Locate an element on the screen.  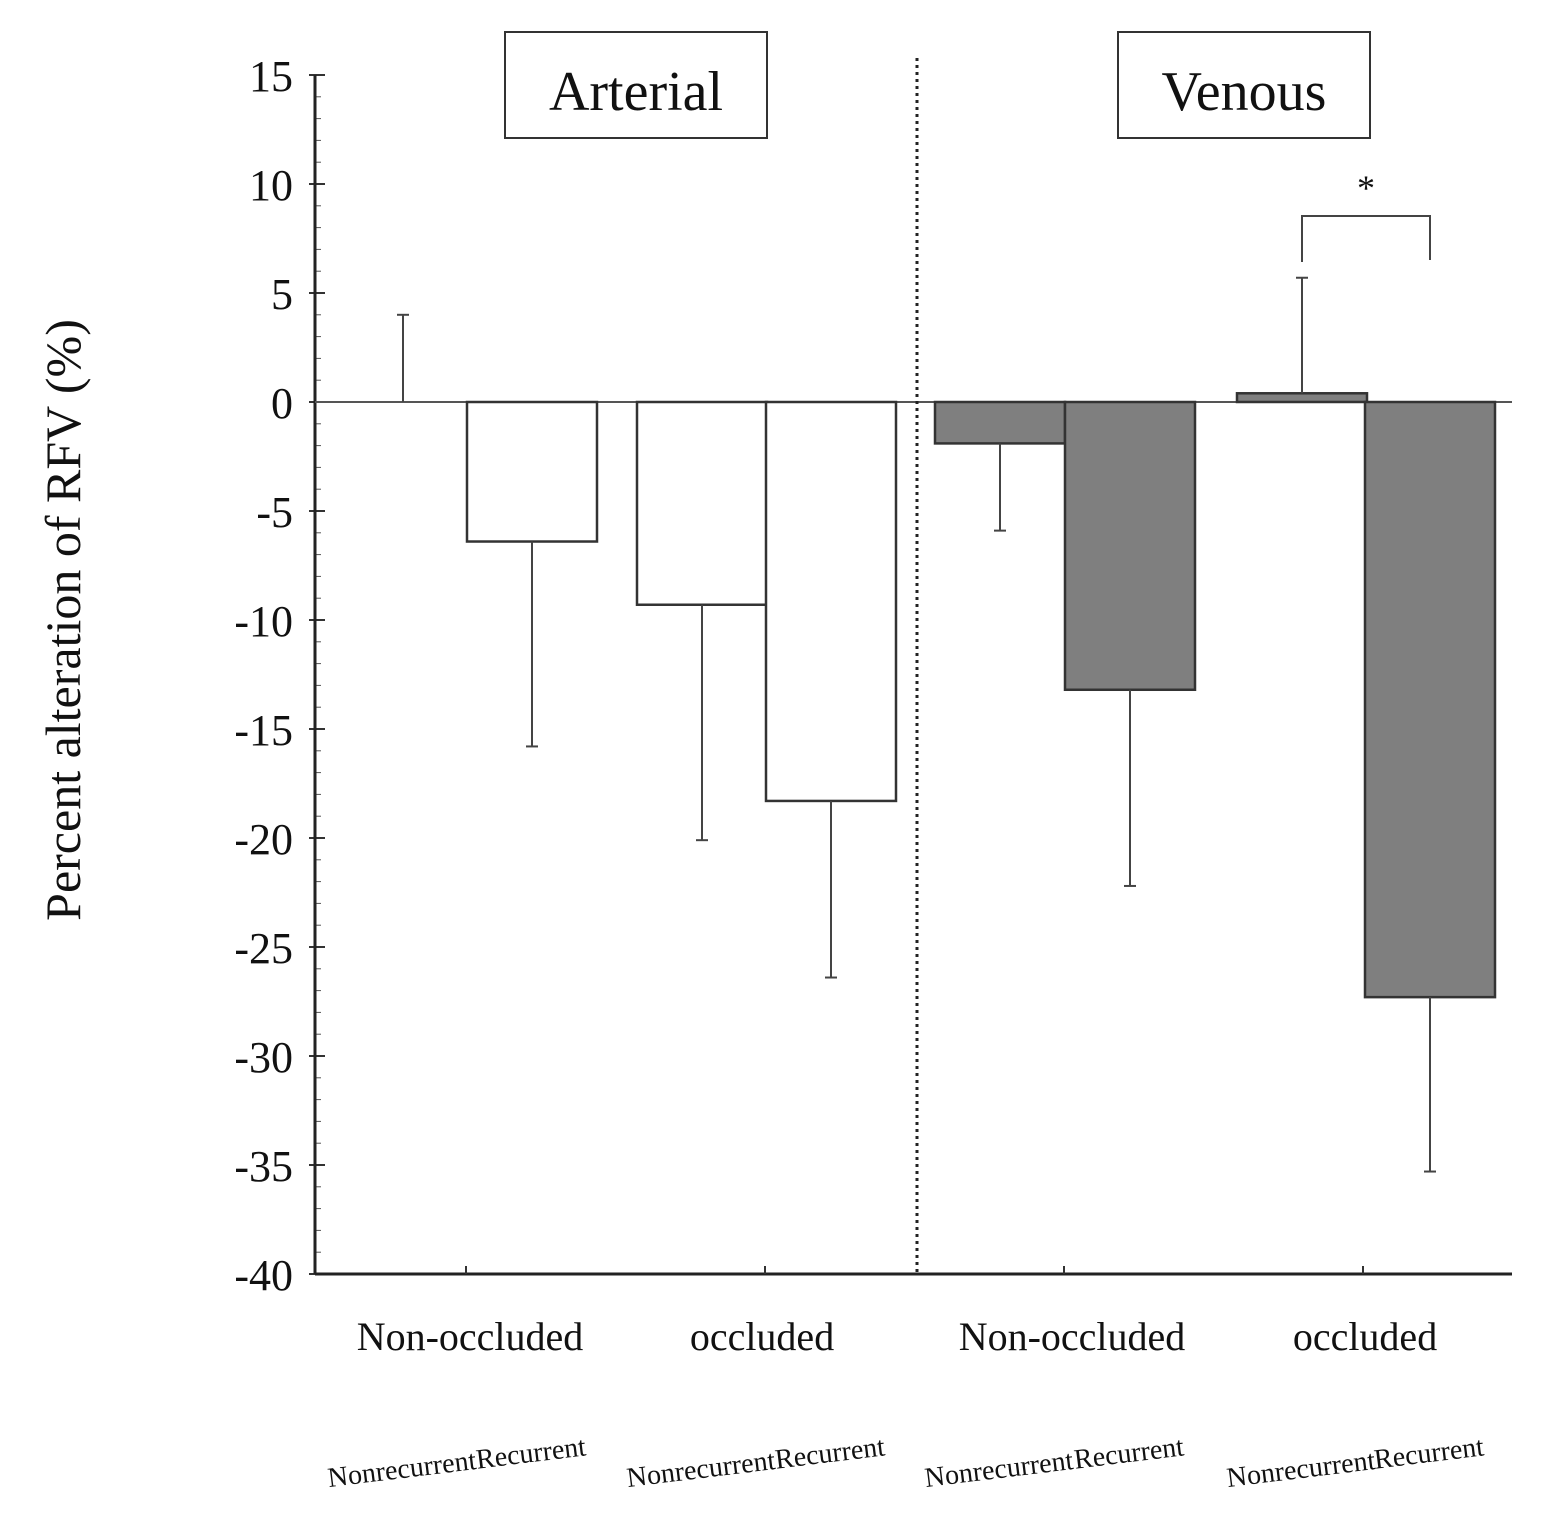
panel-title-venous: Venous is located at coordinates (1244, 92).